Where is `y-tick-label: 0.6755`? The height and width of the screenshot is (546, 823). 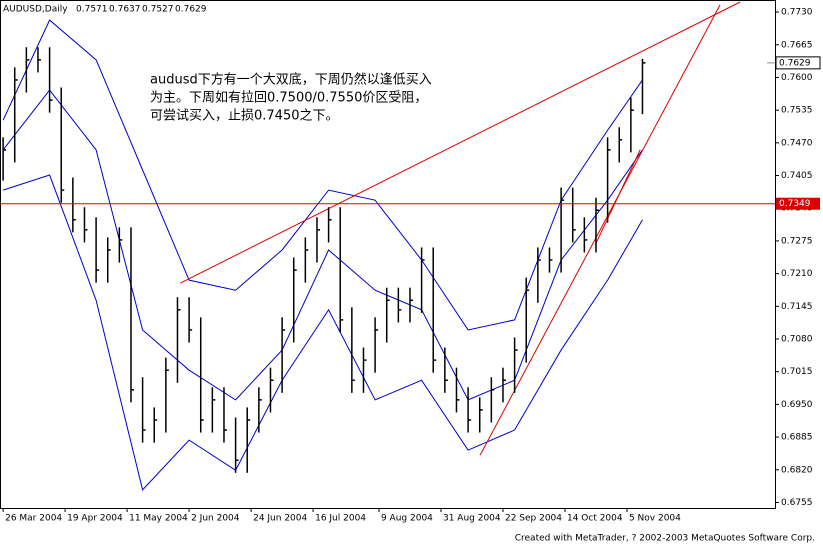 y-tick-label: 0.6755 is located at coordinates (797, 503).